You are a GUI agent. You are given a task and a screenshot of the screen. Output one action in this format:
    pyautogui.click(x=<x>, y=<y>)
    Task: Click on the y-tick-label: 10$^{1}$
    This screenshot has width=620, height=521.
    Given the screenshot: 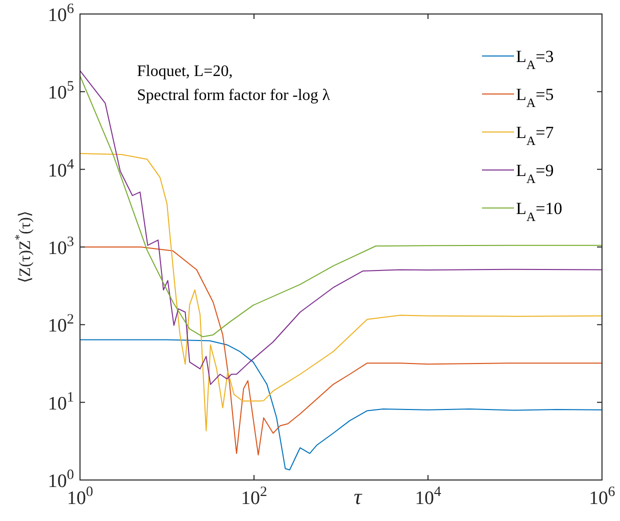 What is the action you would take?
    pyautogui.click(x=61, y=401)
    